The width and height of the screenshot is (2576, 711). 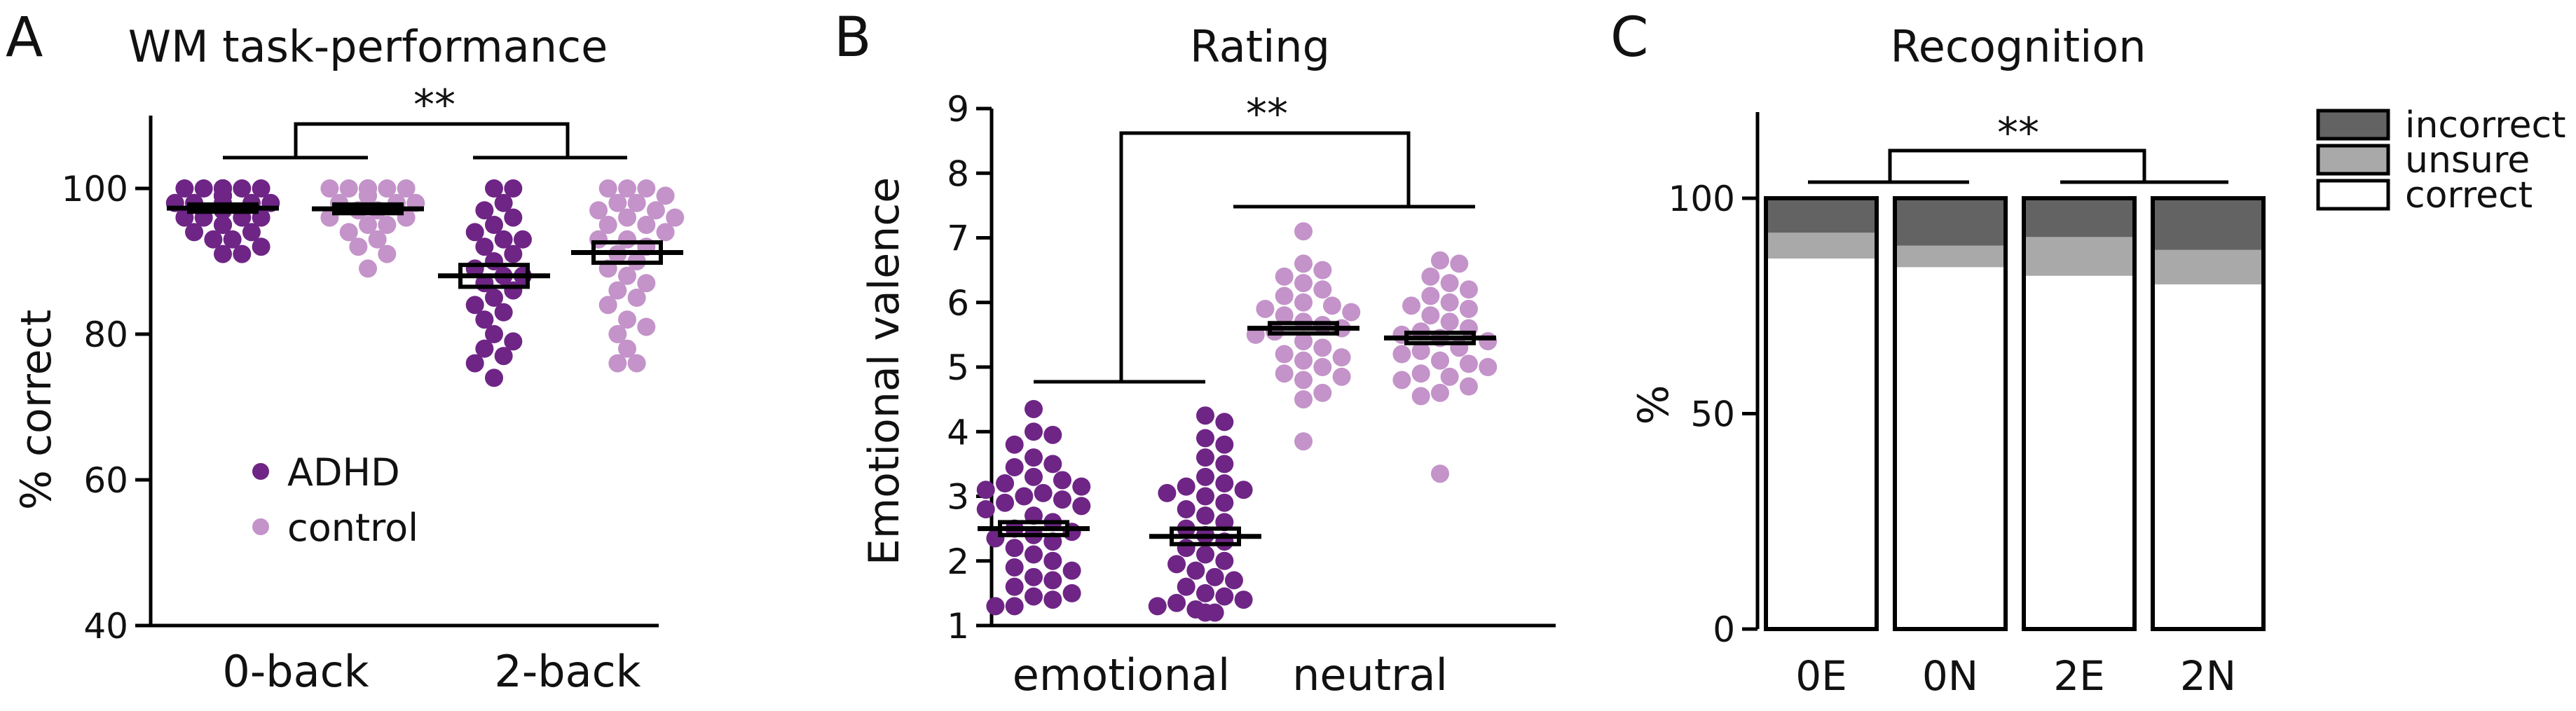 What do you see at coordinates (434, 105) in the screenshot?
I see `panel-a-significance-stars: **` at bounding box center [434, 105].